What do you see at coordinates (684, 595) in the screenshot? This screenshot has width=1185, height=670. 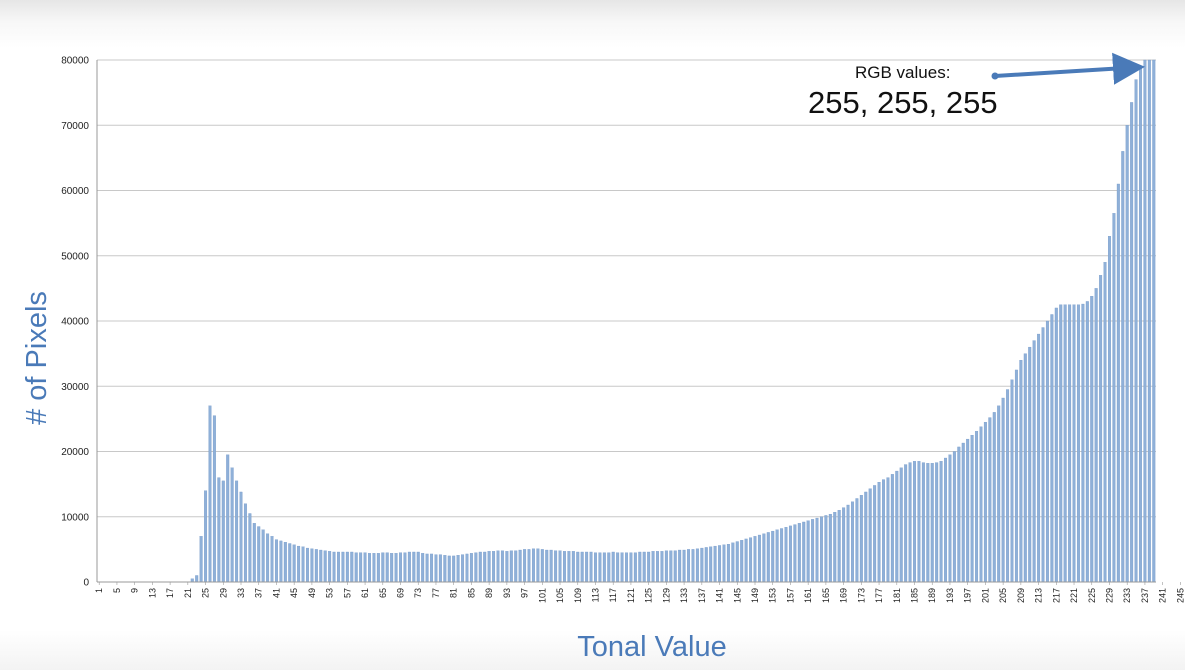 I see `x-tick-label: 133` at bounding box center [684, 595].